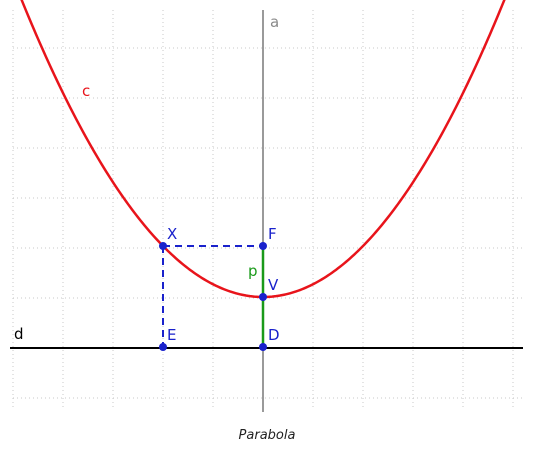 The image size is (560, 452). What do you see at coordinates (263, 347) in the screenshot?
I see `point-d` at bounding box center [263, 347].